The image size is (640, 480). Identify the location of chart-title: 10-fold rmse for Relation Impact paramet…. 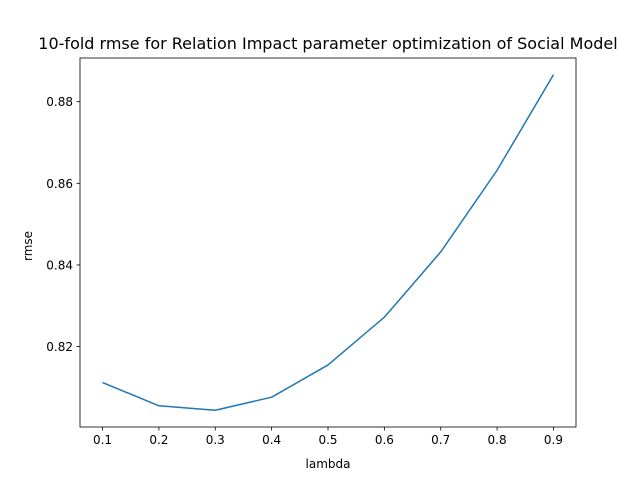
(327, 43).